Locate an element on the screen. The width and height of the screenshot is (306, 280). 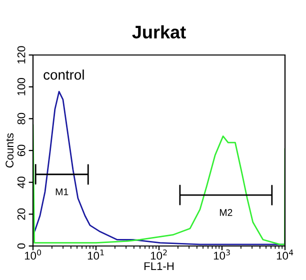
y-tick-label: 60 is located at coordinates (21, 150).